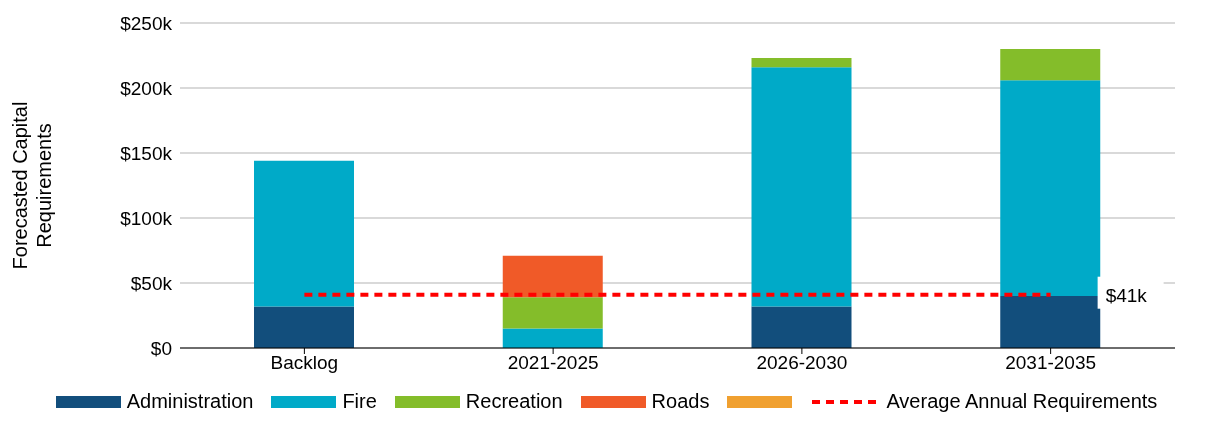  What do you see at coordinates (32, 185) in the screenshot?
I see `y-axis-title: Forecasted Capital Requirements` at bounding box center [32, 185].